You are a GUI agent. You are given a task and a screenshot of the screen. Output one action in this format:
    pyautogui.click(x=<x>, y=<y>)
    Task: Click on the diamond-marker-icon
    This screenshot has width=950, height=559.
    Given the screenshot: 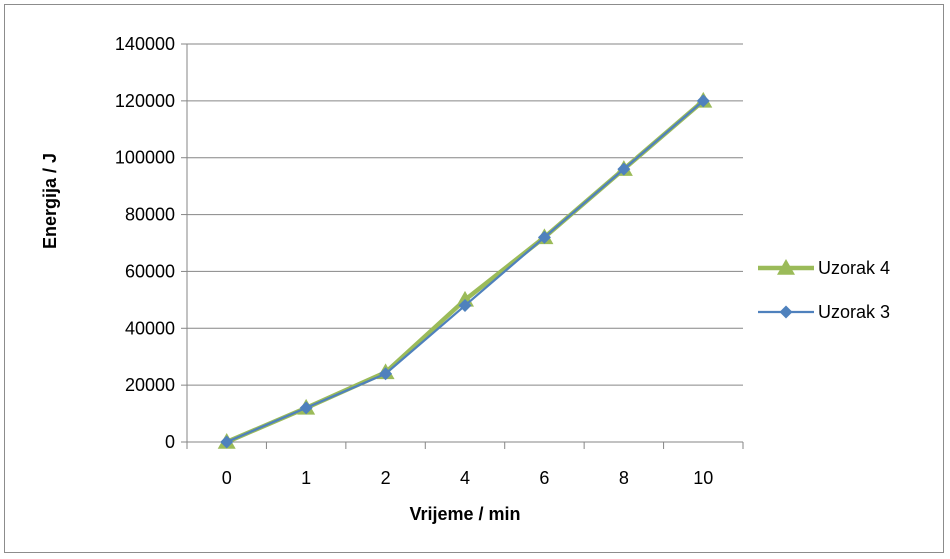 What is the action you would take?
    pyautogui.click(x=786, y=312)
    